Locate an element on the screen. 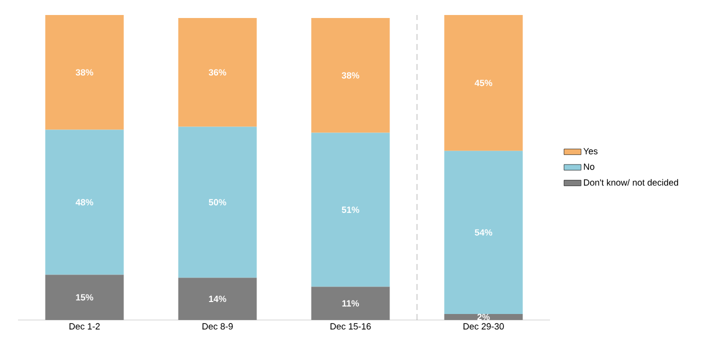 This screenshot has width=709, height=353. data-label: 54% is located at coordinates (483, 232).